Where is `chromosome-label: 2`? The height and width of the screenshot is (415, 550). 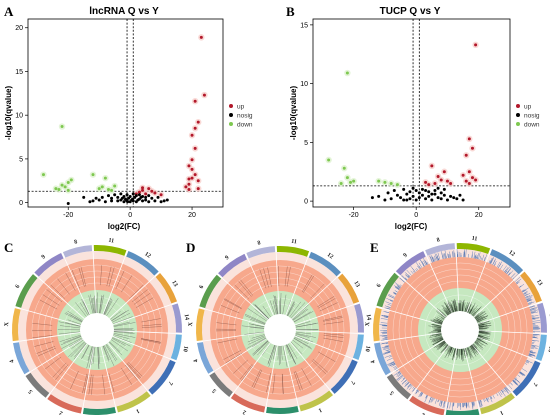
chromosome-label: 2 is located at coordinates (244, 411).